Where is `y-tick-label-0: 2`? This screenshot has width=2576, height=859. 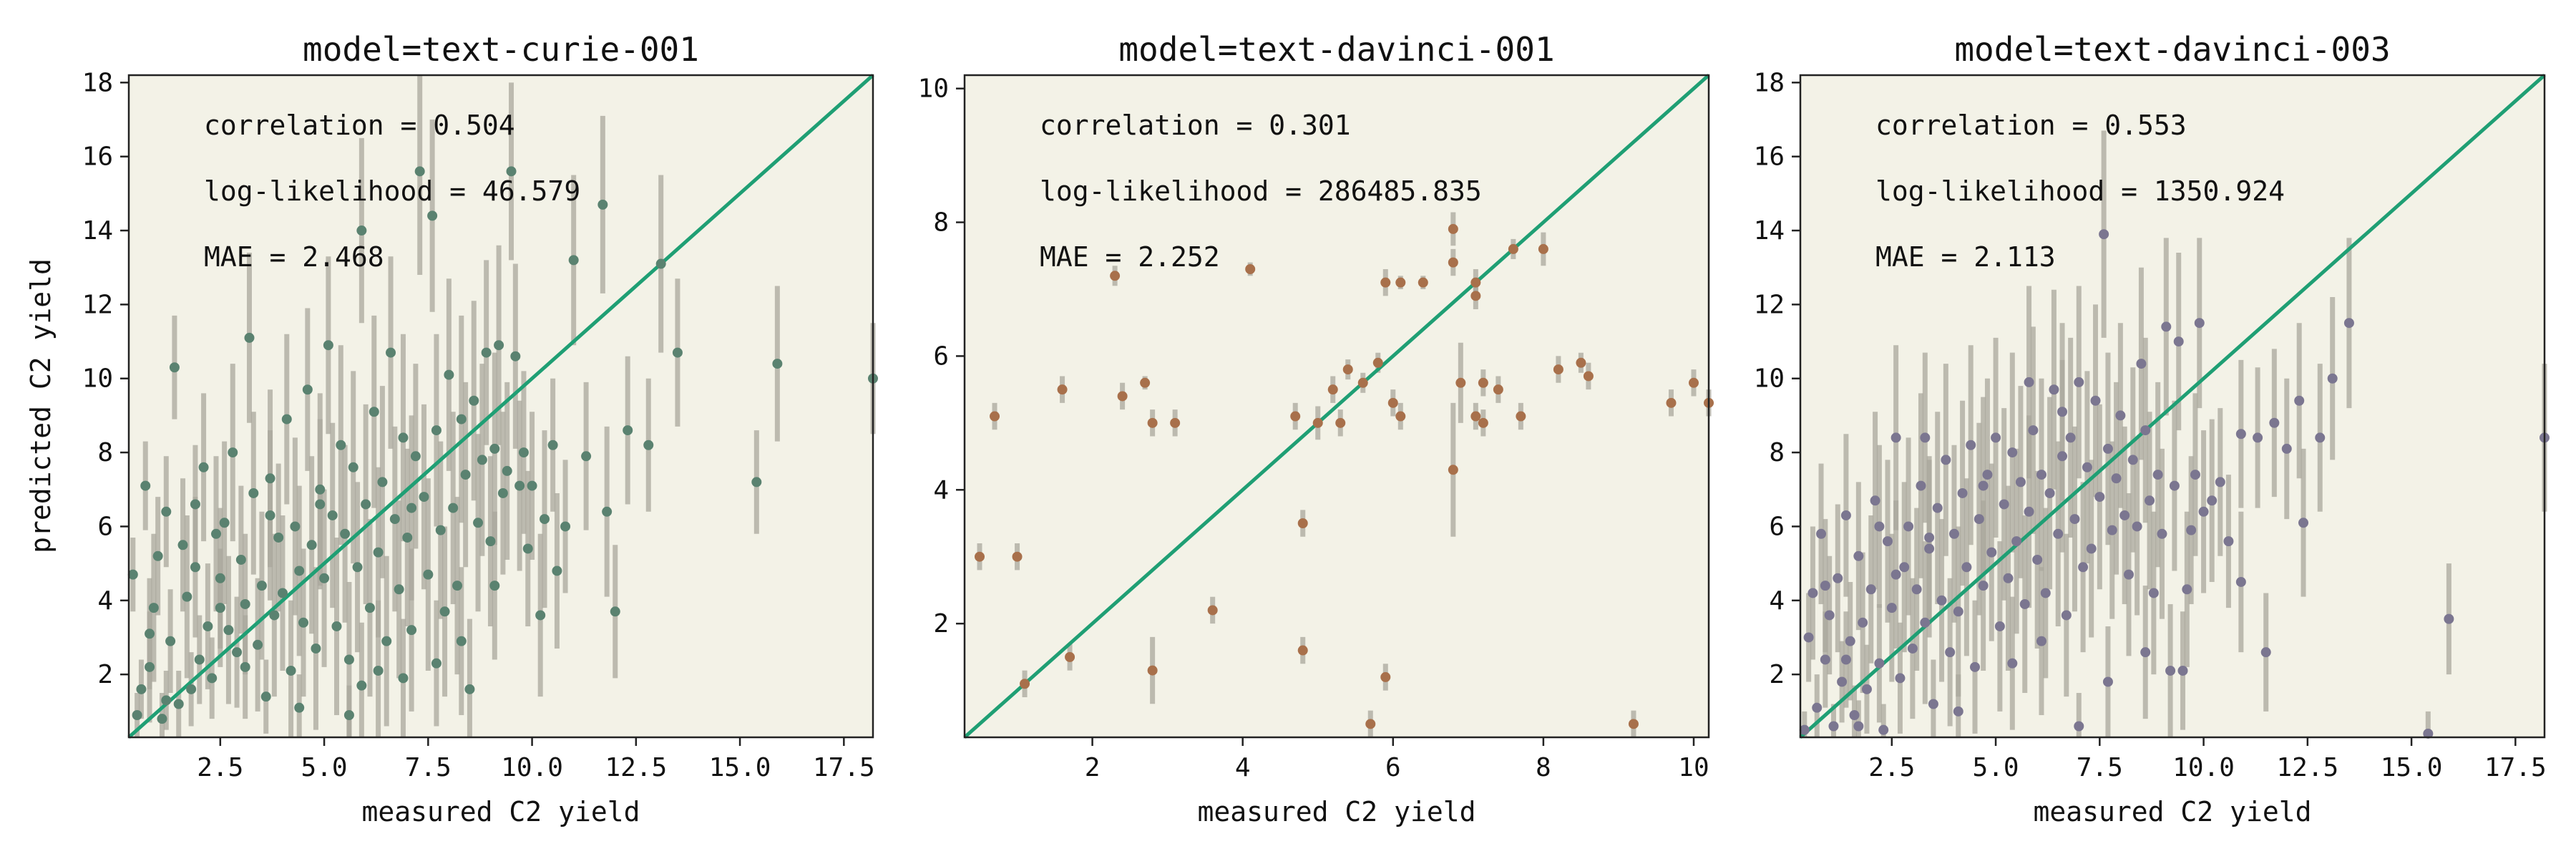 y-tick-label-0: 2 is located at coordinates (941, 624).